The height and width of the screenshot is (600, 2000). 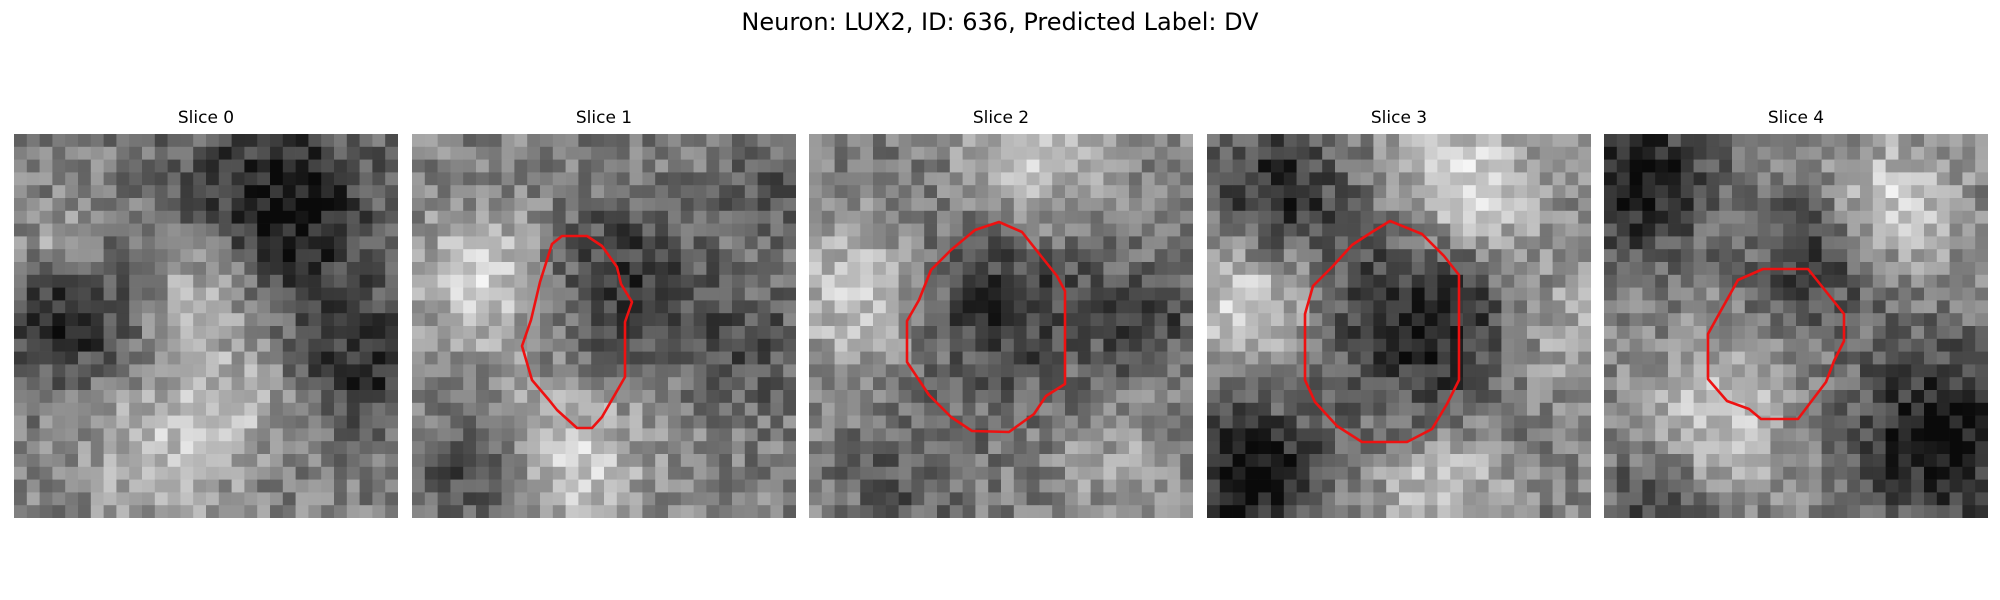 I want to click on slice-title-1: Slice 1, so click(x=604, y=118).